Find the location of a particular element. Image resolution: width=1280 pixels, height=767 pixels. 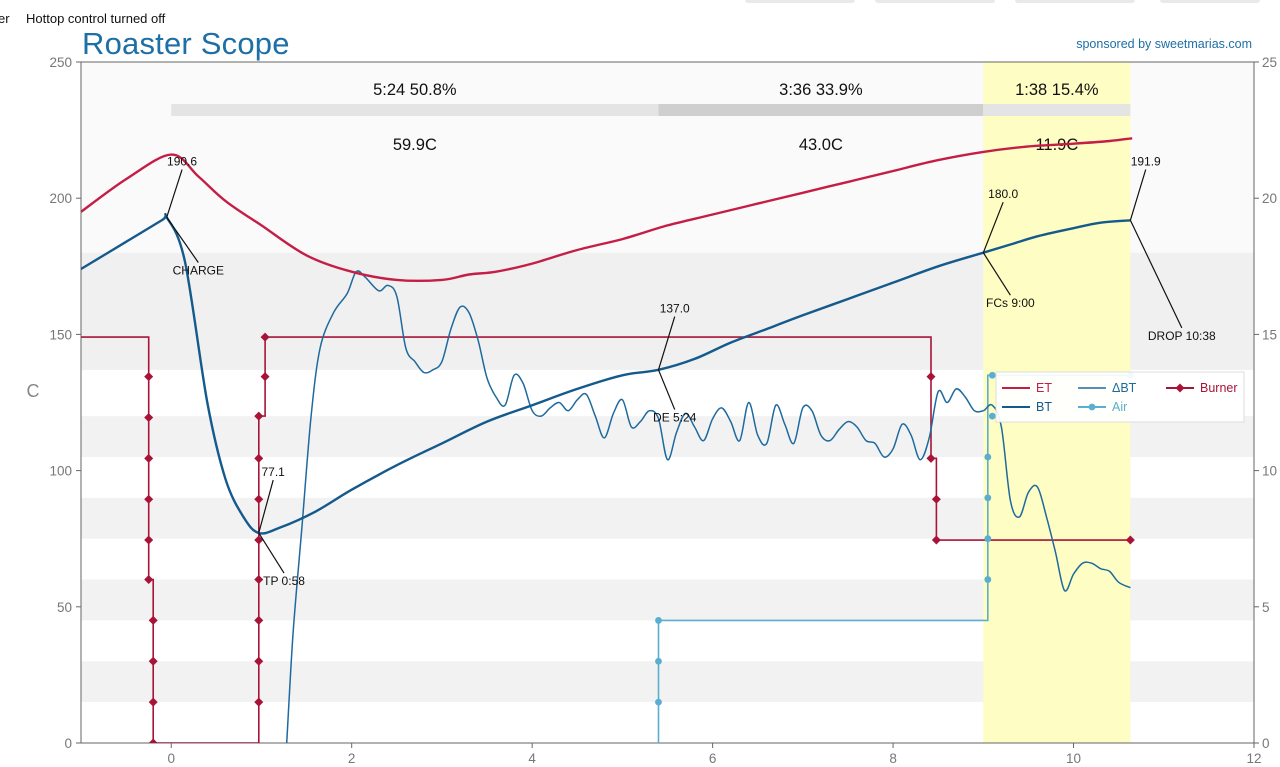

y2-tick-label: 15 is located at coordinates (1269, 334).